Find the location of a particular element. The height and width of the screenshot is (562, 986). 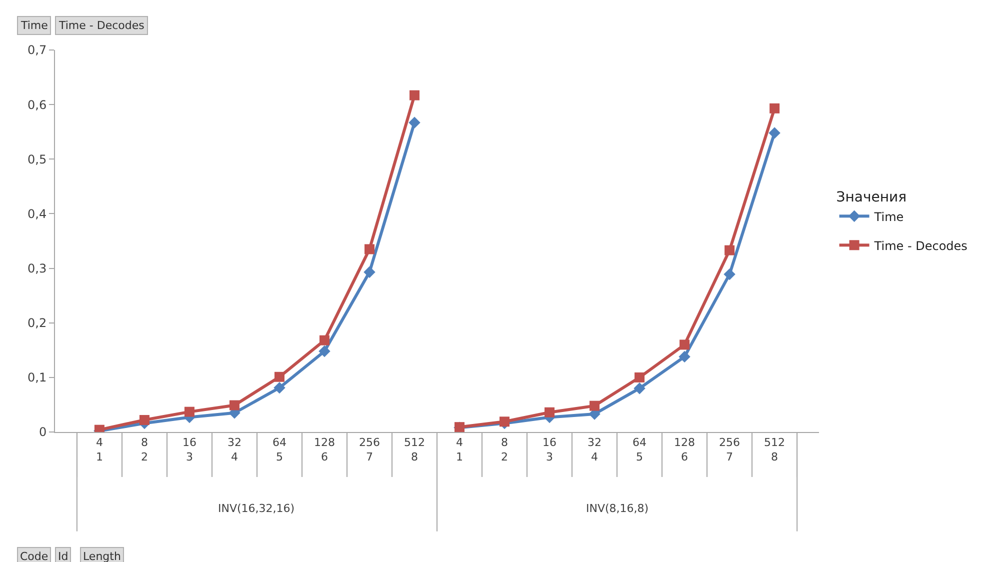

y-tick-label: 0,2 is located at coordinates (37, 323).